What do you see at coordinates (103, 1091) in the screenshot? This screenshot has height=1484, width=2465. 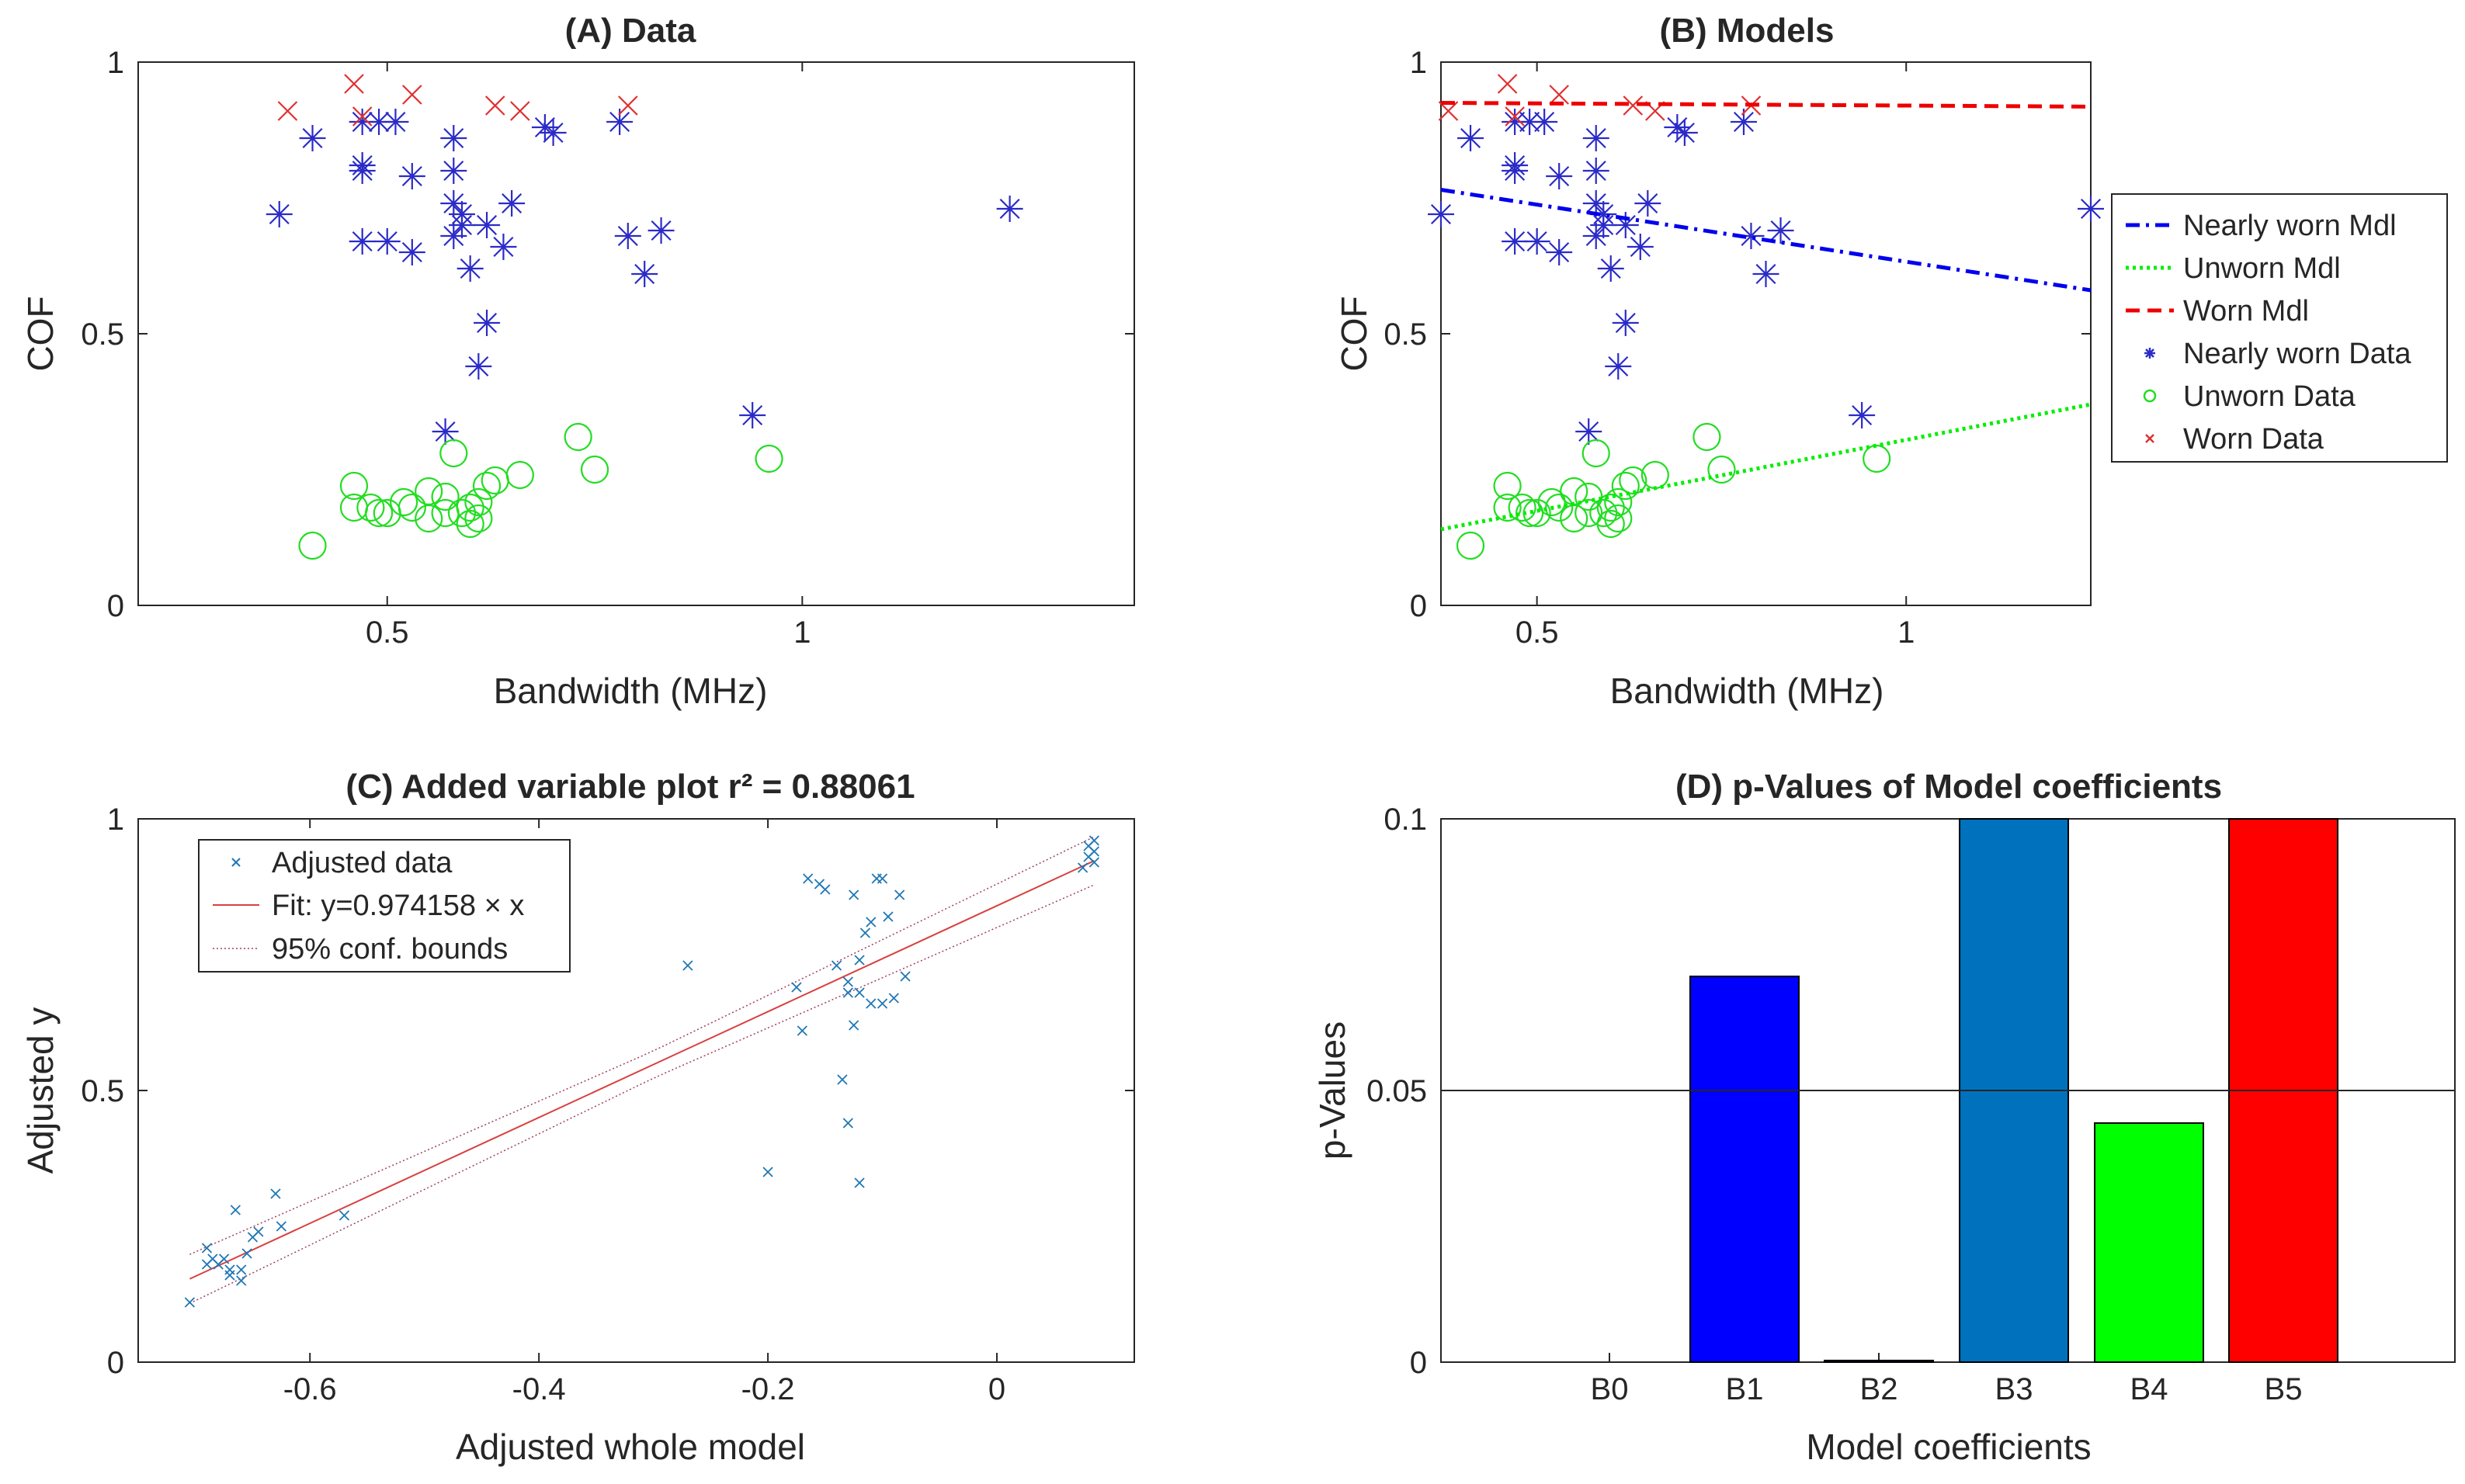 I see `panel-c-ytick-label: 0.5` at bounding box center [103, 1091].